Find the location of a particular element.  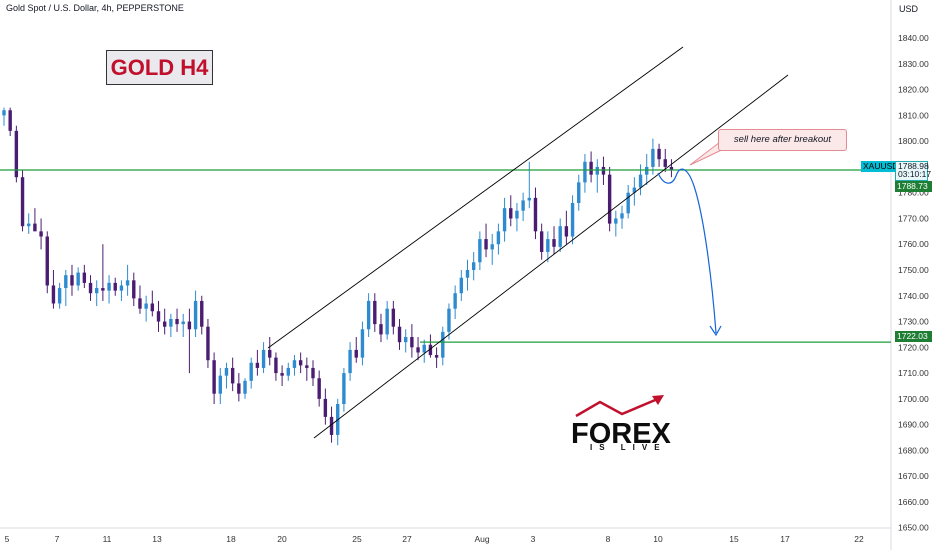

target-price-tag: 1722.03 is located at coordinates (913, 336).